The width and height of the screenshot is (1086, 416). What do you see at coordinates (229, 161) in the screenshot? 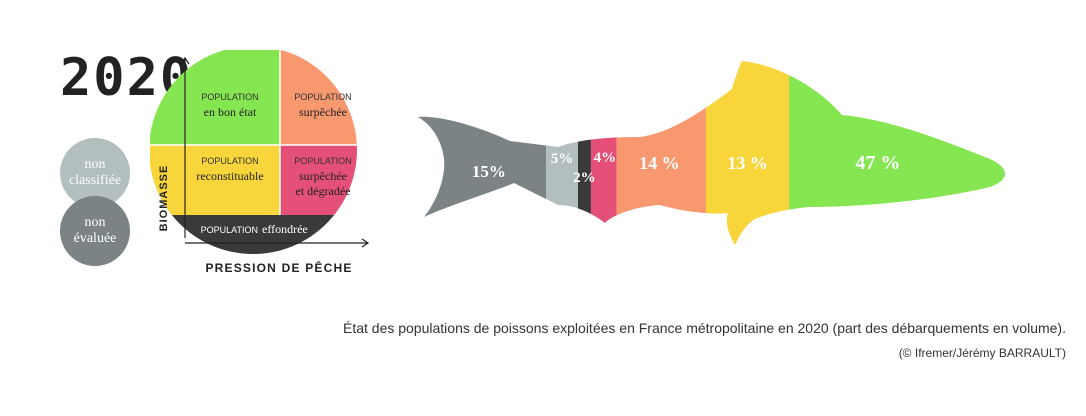
I see `rebuildable-label-top: POPULATION` at bounding box center [229, 161].